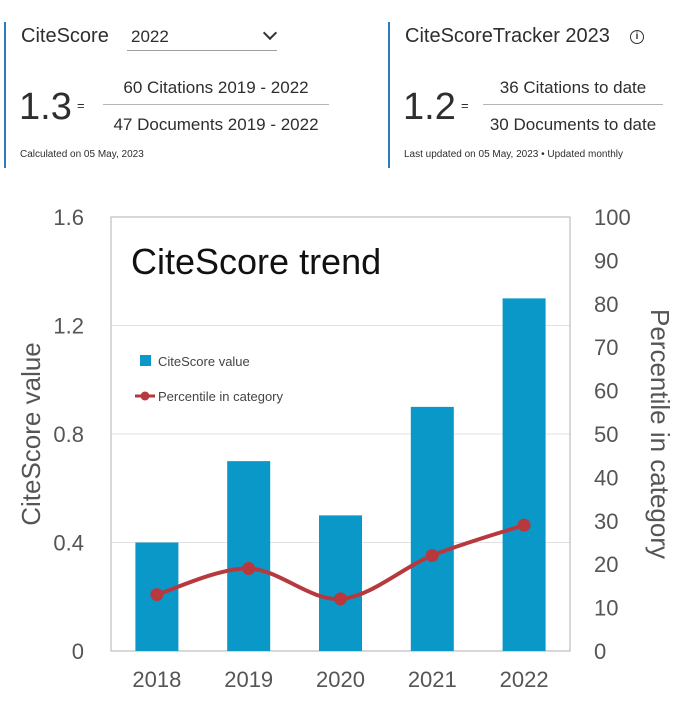 The width and height of the screenshot is (687, 703). Describe the element at coordinates (221, 396) in the screenshot. I see `legend-line-label: Percentile in category` at that location.